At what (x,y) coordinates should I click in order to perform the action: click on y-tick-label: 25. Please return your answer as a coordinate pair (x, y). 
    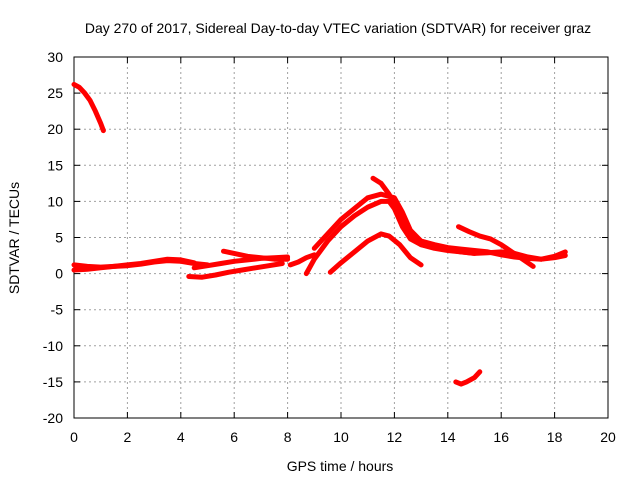
    Looking at the image, I should click on (55, 93).